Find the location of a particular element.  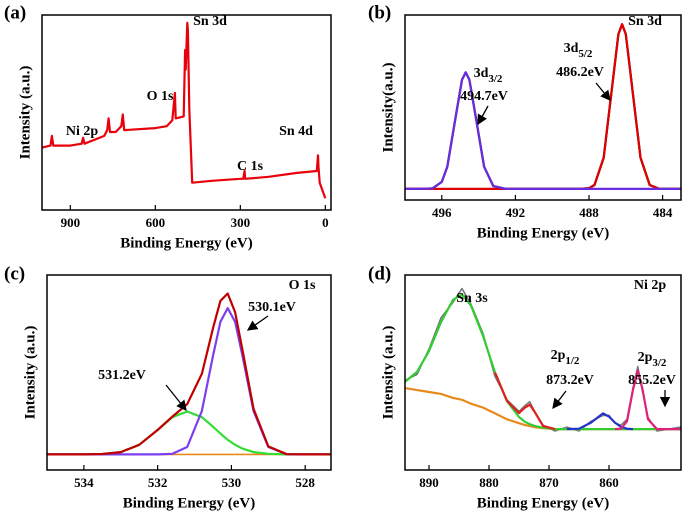

x-tick-label: 530 is located at coordinates (232, 482).